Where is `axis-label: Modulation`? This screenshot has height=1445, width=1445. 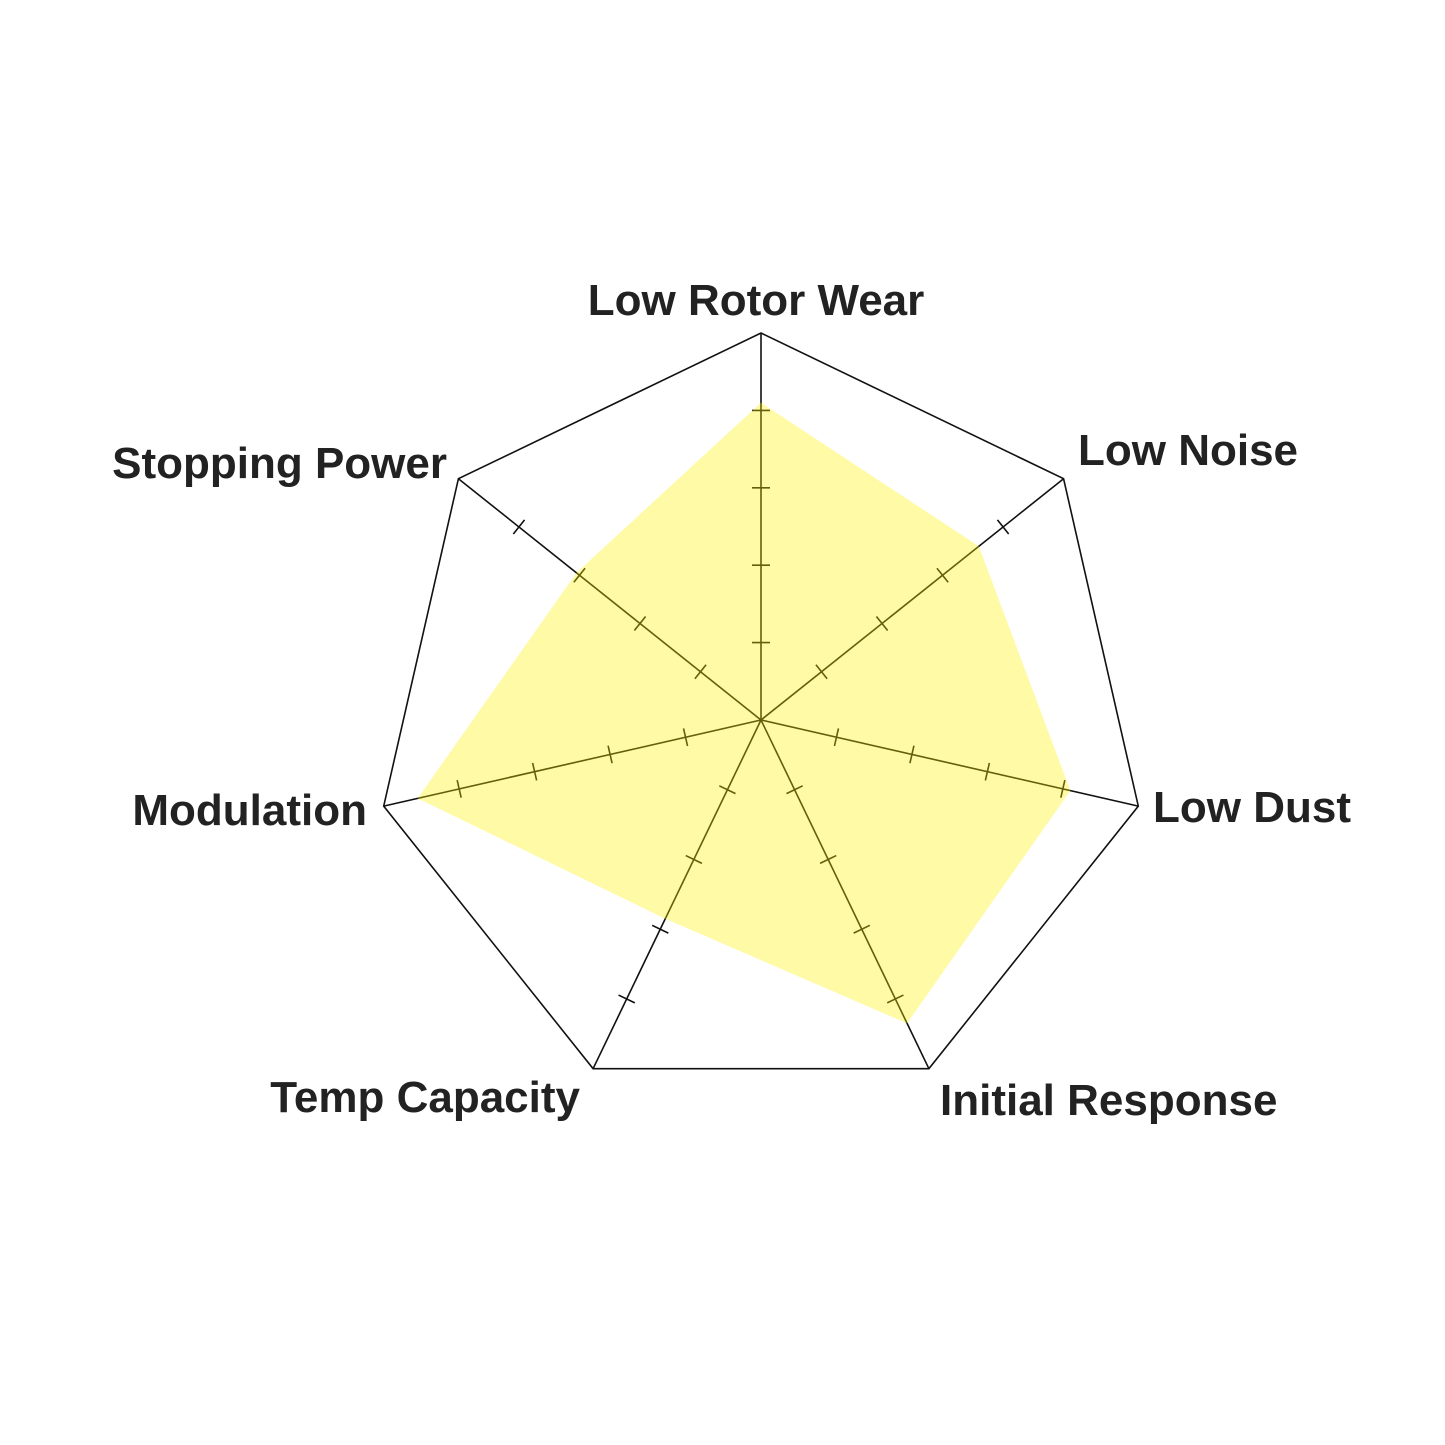 axis-label: Modulation is located at coordinates (249, 810).